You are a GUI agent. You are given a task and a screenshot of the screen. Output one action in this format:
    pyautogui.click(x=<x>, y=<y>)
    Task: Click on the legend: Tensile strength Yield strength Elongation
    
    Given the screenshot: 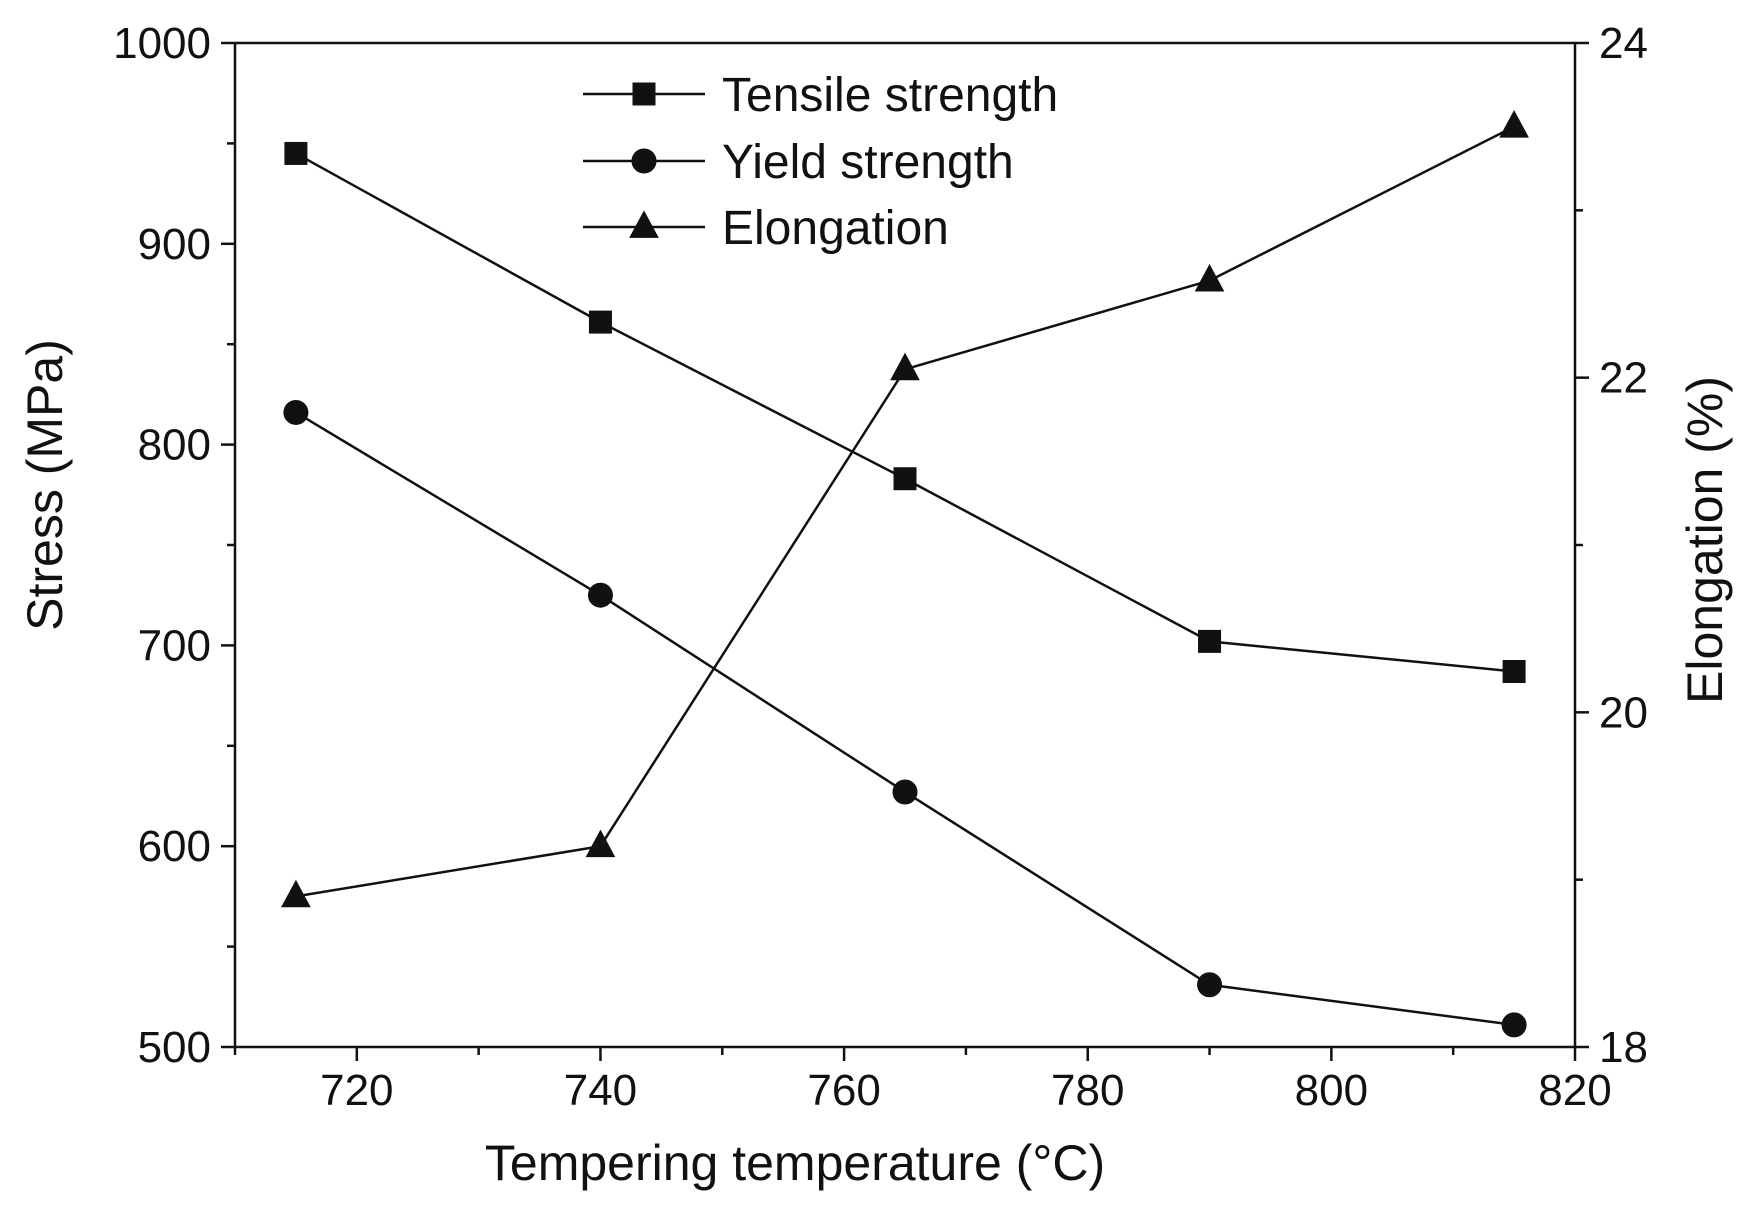 What is the action you would take?
    pyautogui.click(x=820, y=162)
    